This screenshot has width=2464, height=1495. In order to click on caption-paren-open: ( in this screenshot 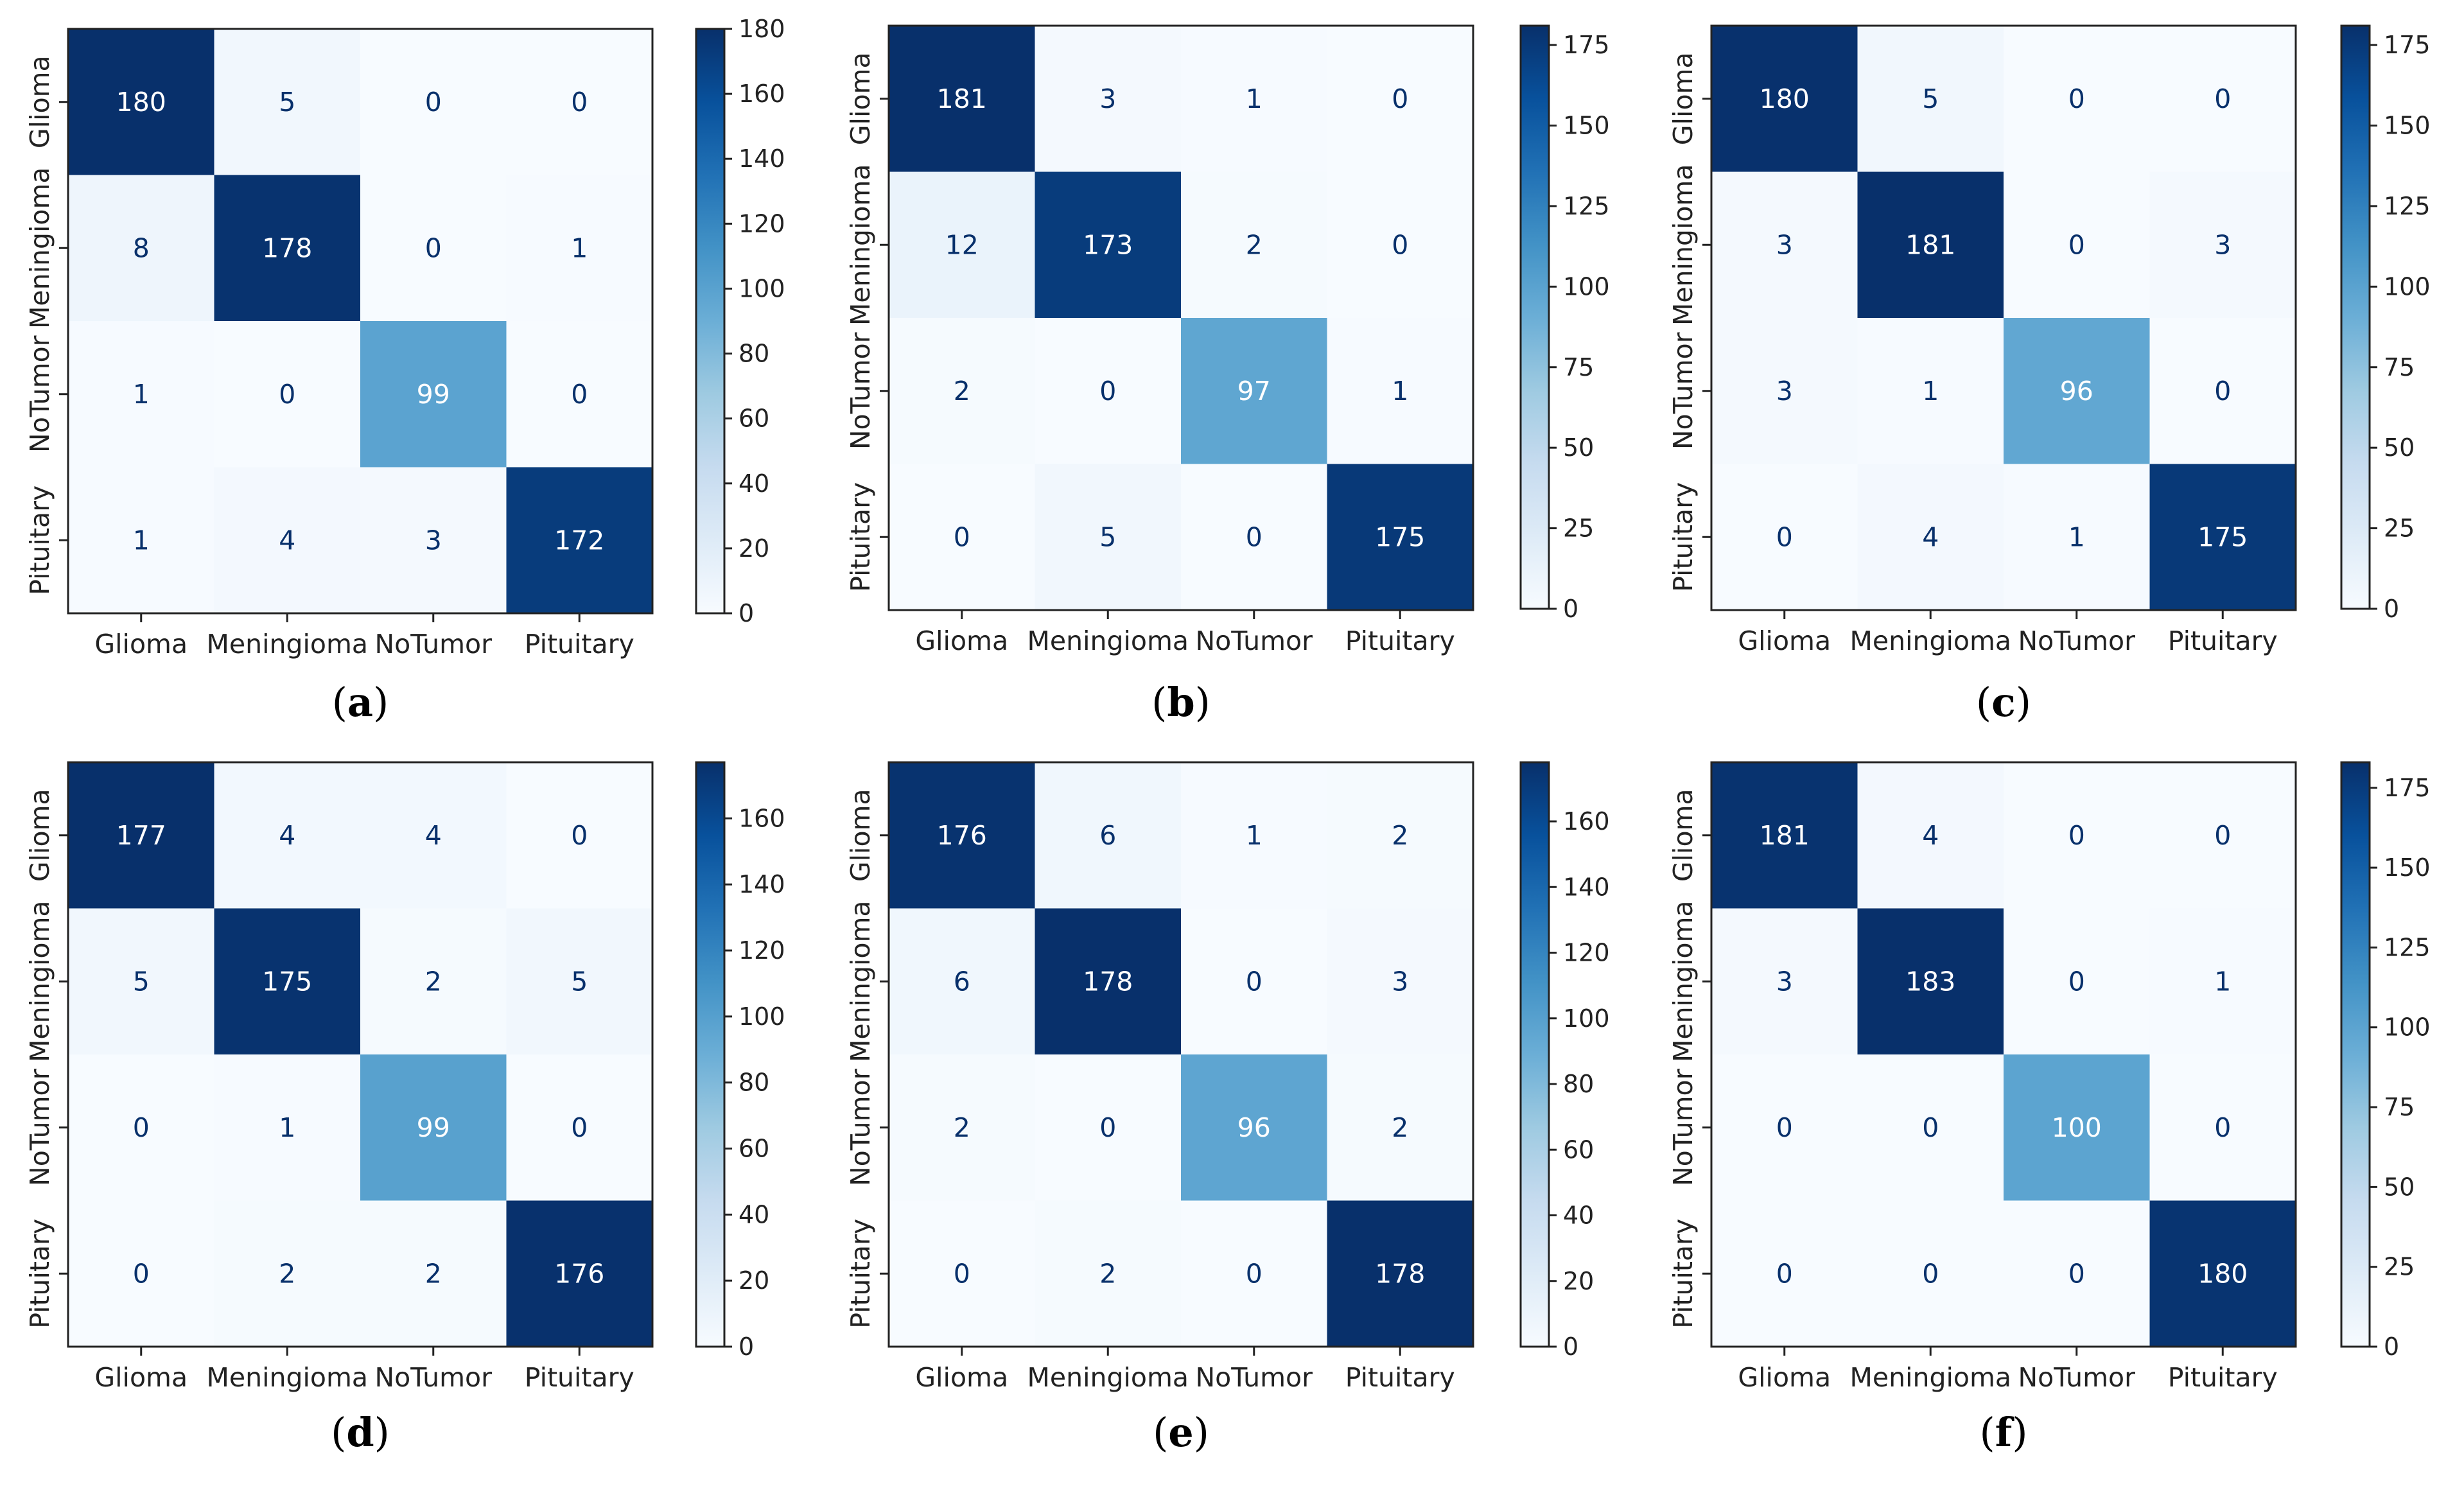, I will do `click(339, 1433)`.